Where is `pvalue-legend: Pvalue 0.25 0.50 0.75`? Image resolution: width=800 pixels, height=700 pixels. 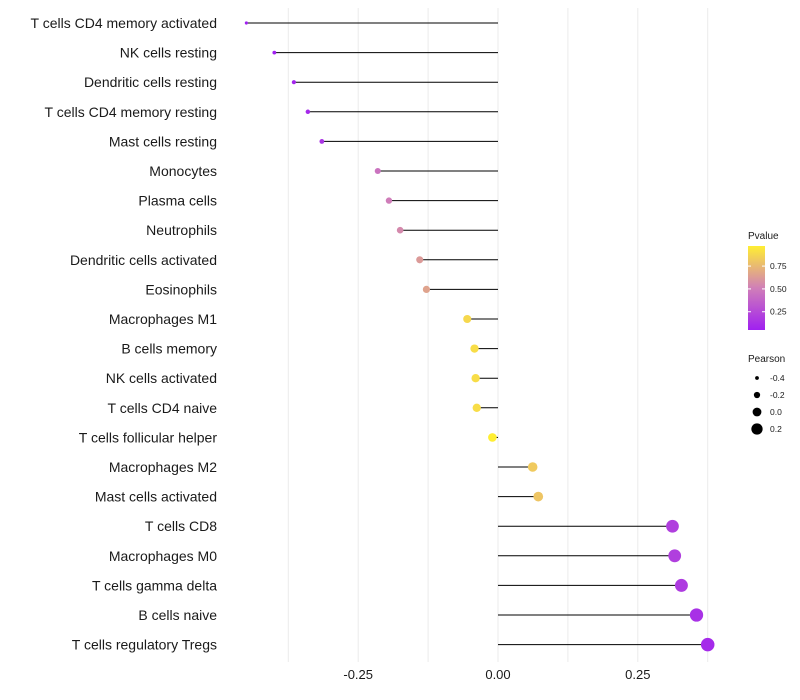 pvalue-legend: Pvalue 0.25 0.50 0.75 is located at coordinates (767, 280).